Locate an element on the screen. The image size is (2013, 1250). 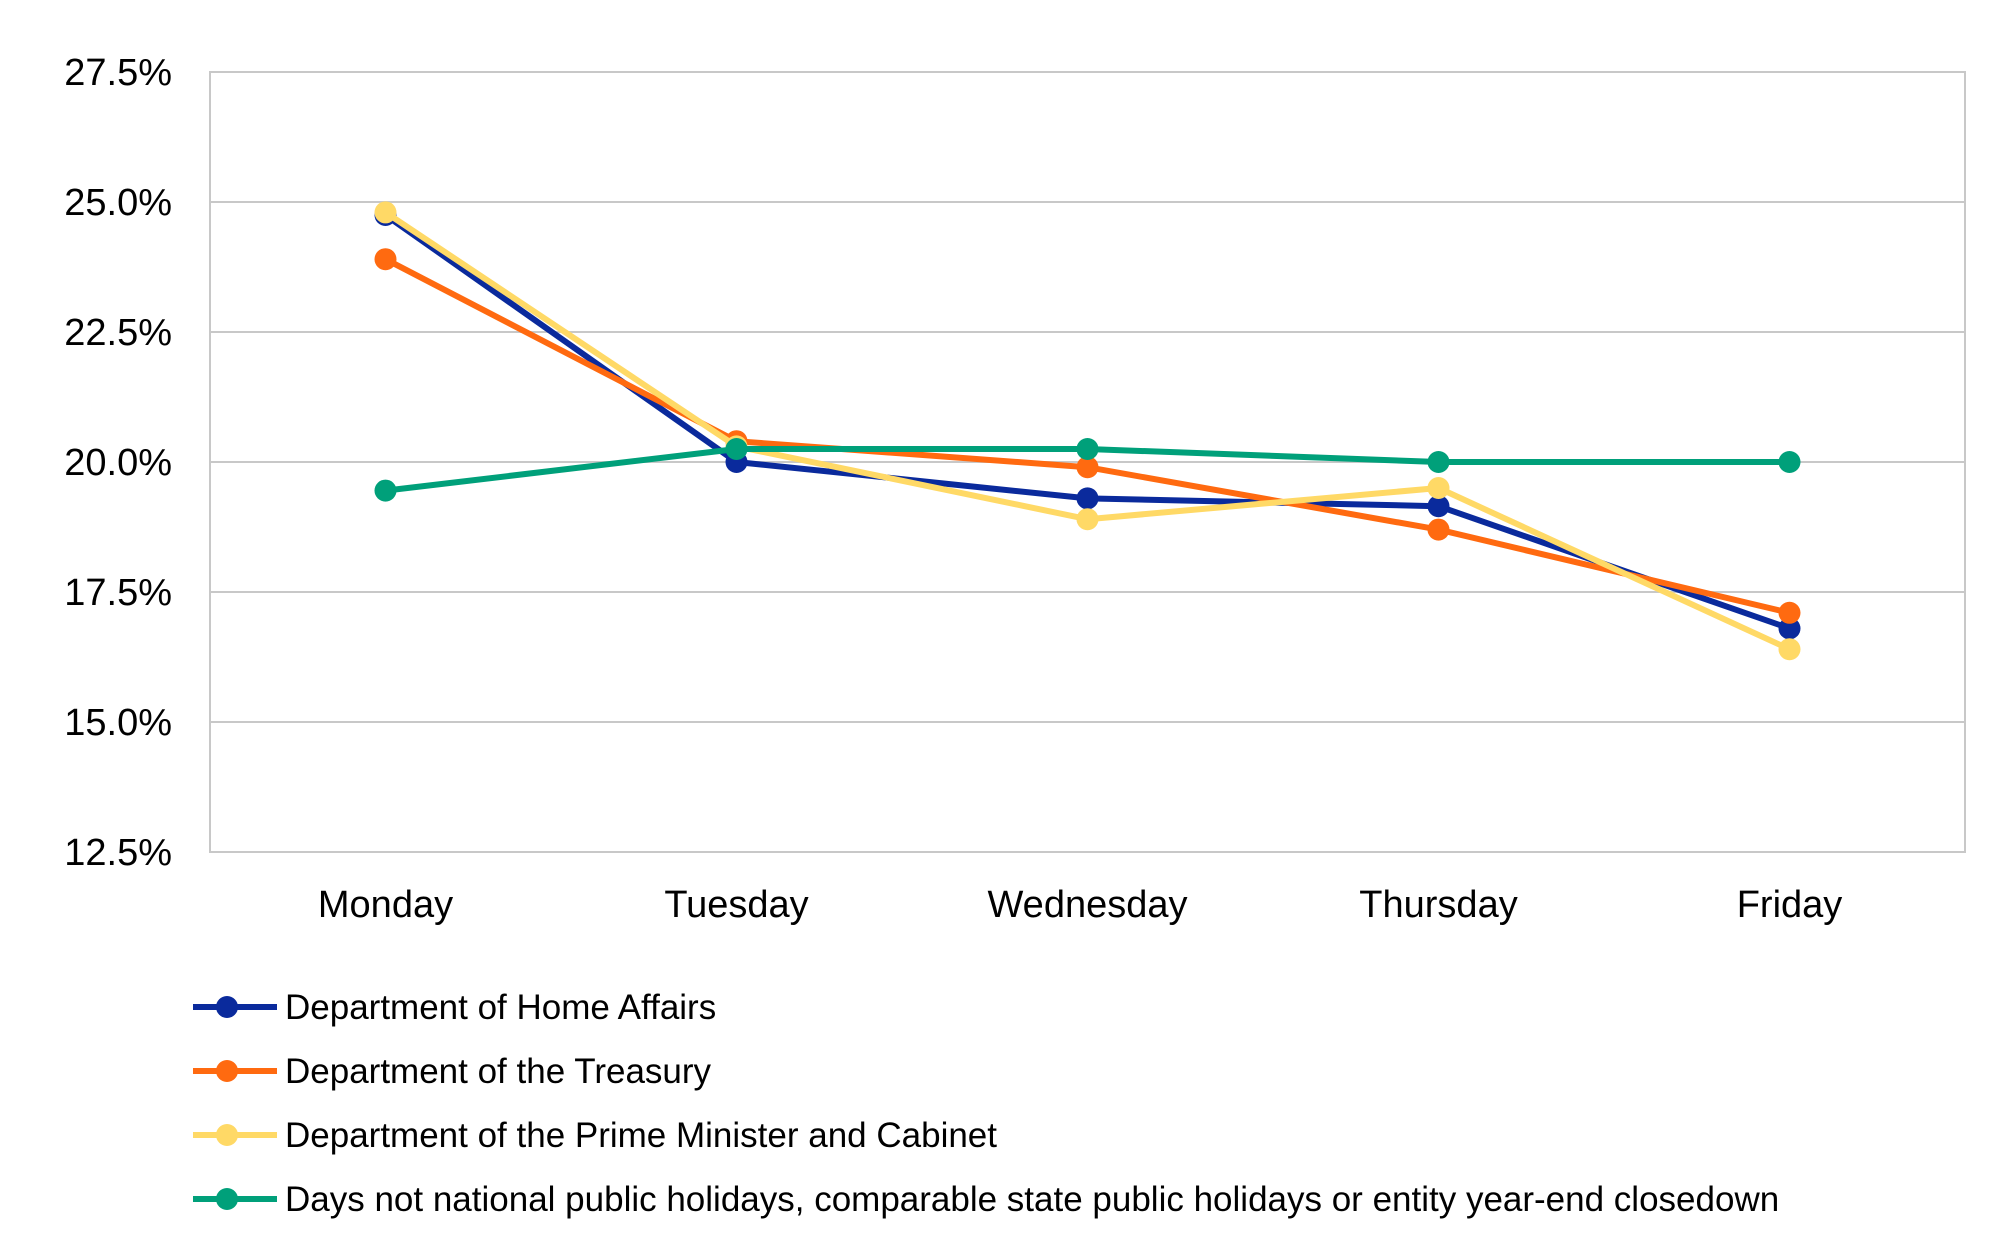
y-axis-tick-labels: 12.5% 15.0% 17.5% 20.0% 22.5% 25.0% 27.5% is located at coordinates (118, 463).